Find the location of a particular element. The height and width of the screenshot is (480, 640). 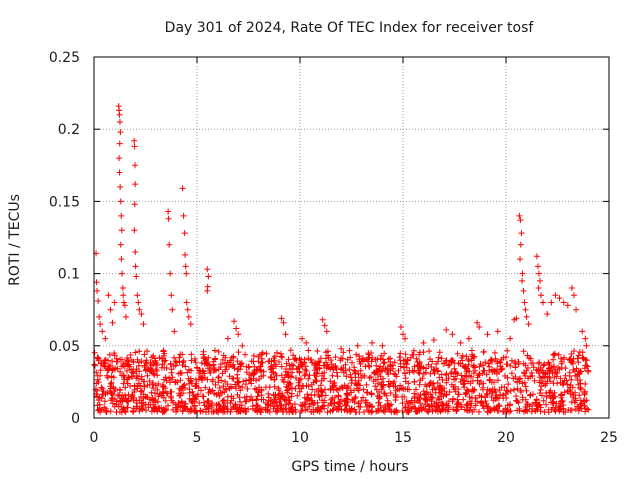

x-tick-label: 0 is located at coordinates (94, 438).